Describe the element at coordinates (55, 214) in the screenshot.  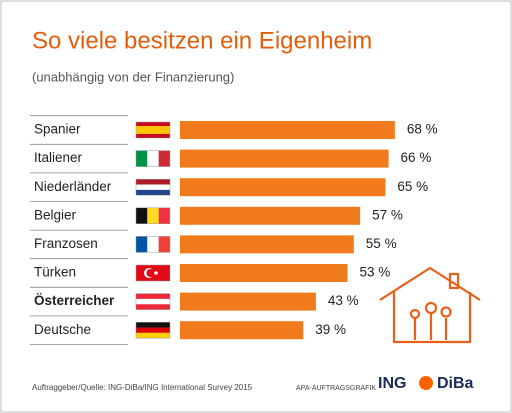
I see `category-label: Belgier` at that location.